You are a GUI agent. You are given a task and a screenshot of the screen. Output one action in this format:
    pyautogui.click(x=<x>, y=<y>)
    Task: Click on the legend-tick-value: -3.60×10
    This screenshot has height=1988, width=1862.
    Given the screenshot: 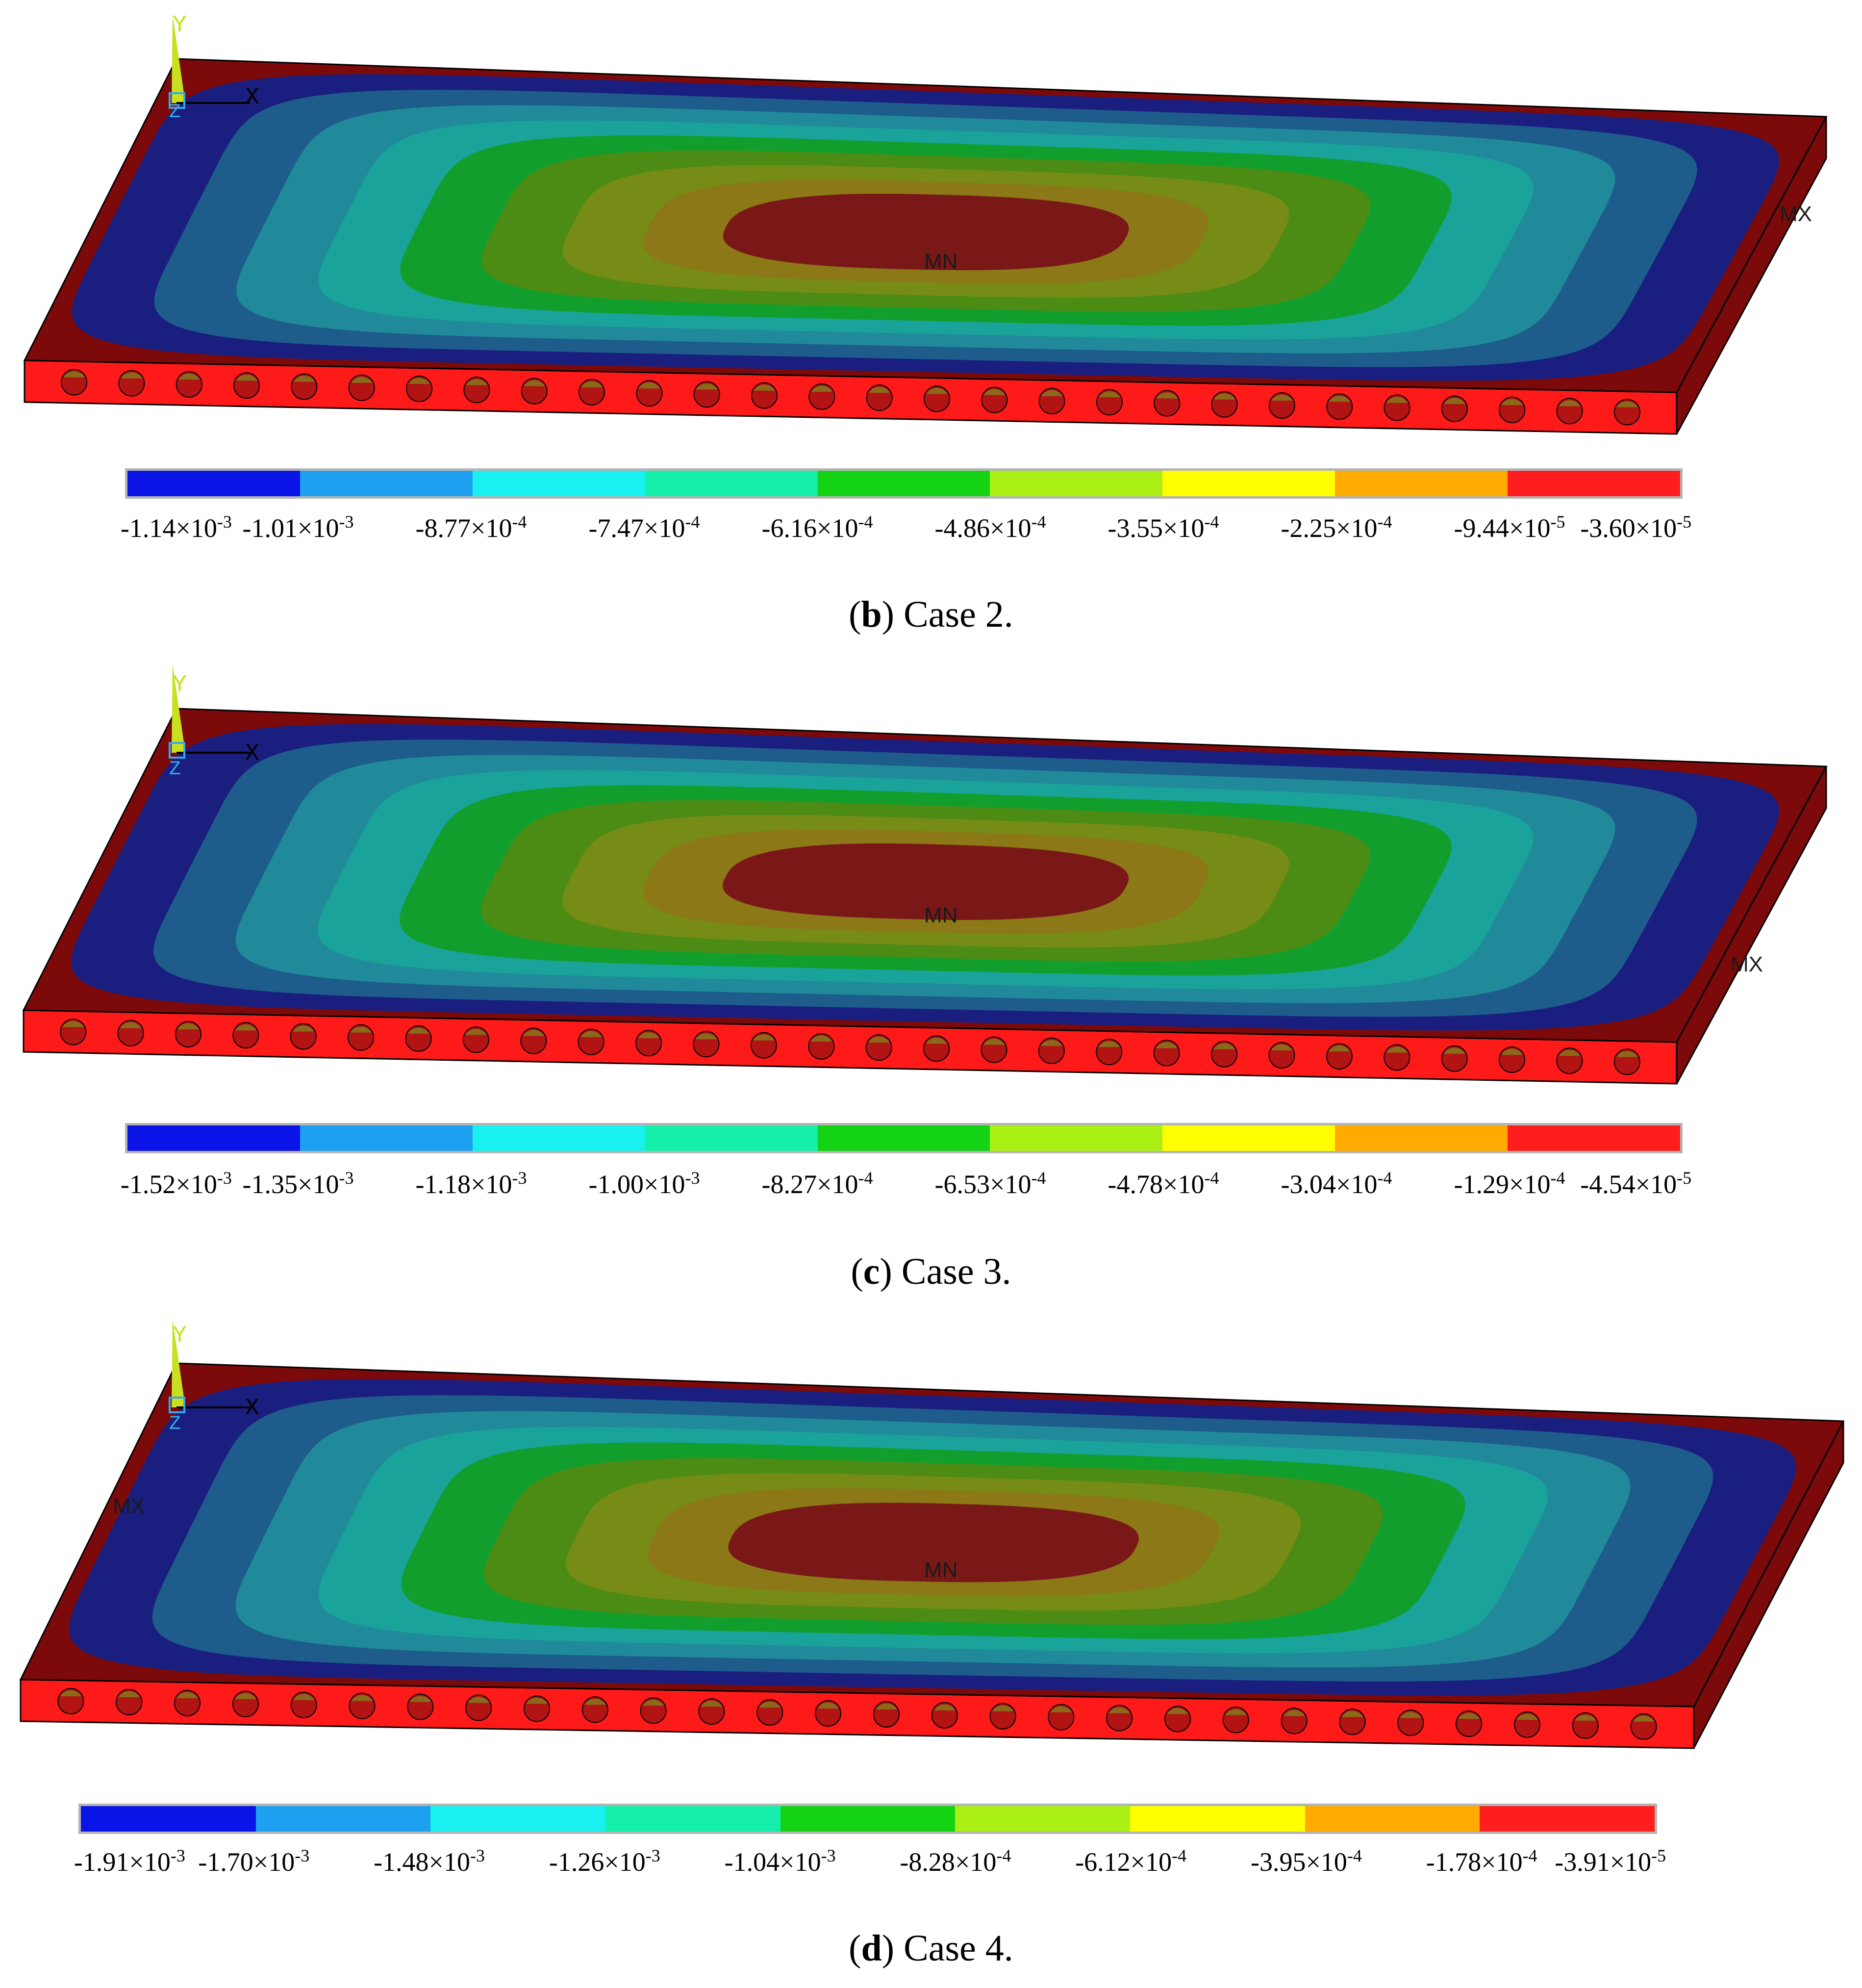 What is the action you would take?
    pyautogui.click(x=1629, y=528)
    